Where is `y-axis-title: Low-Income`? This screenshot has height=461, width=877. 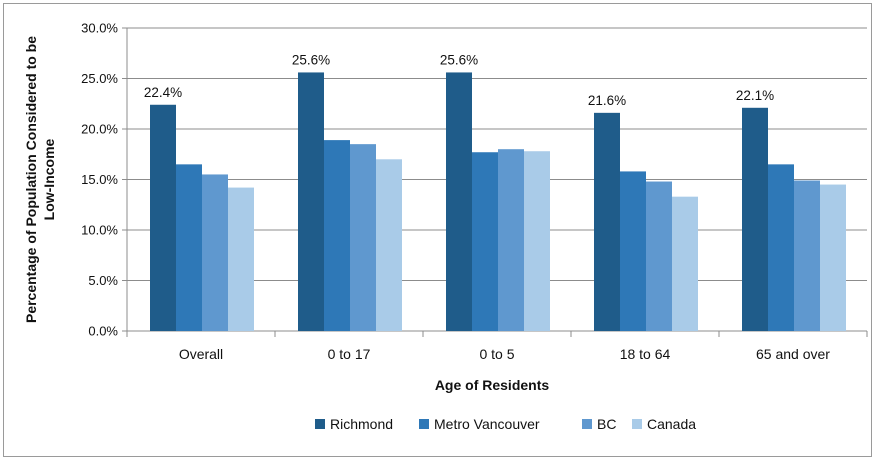 y-axis-title: Low-Income is located at coordinates (49, 179).